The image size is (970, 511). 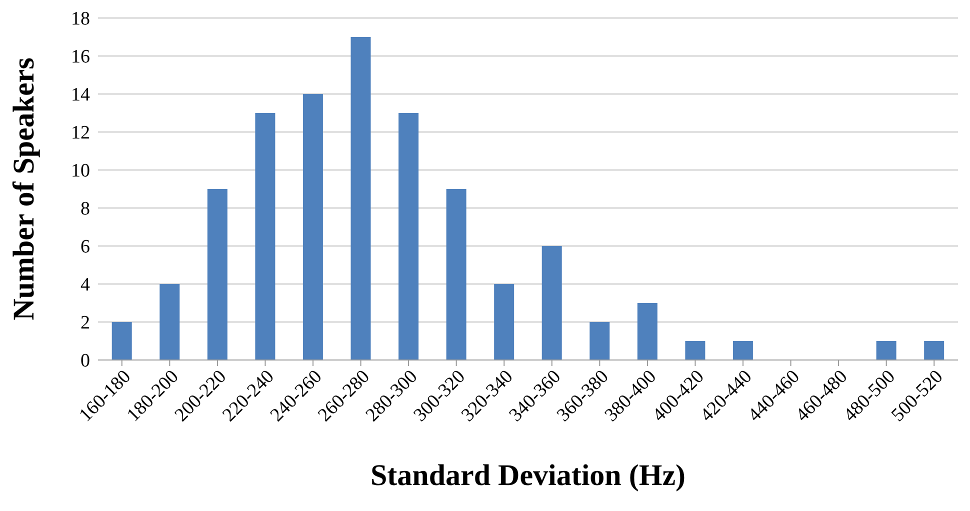 What do you see at coordinates (85, 323) in the screenshot?
I see `y-tick-label: 2` at bounding box center [85, 323].